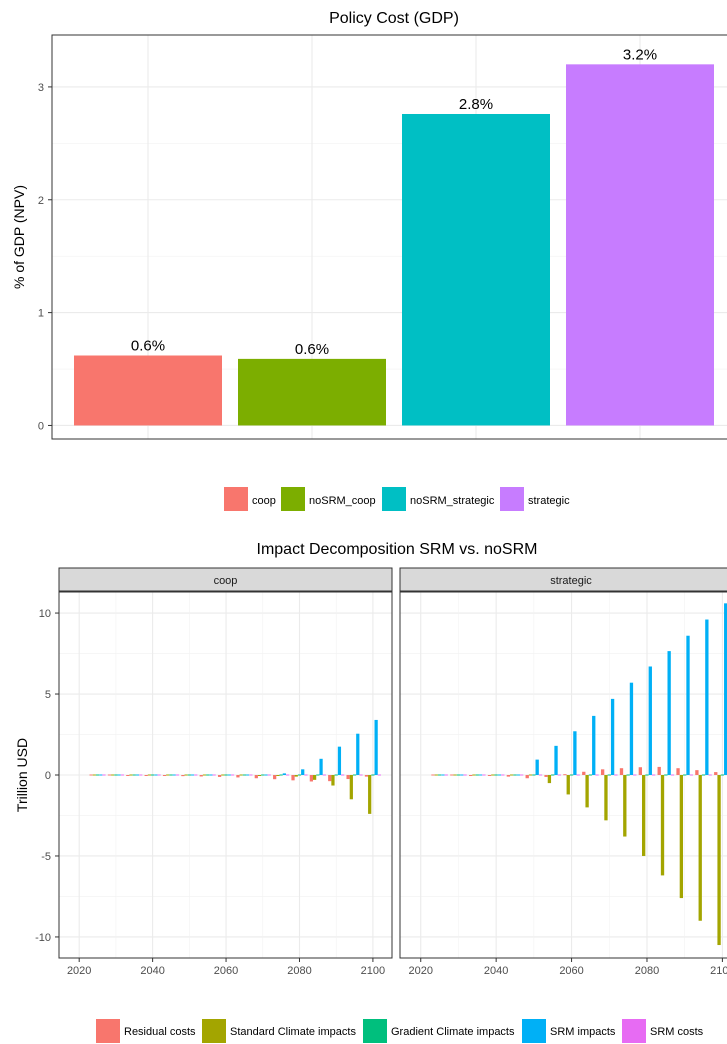 This screenshot has width=727, height=1044. Describe the element at coordinates (634, 1031) in the screenshot. I see `legend-swatch-srm-costs` at that location.